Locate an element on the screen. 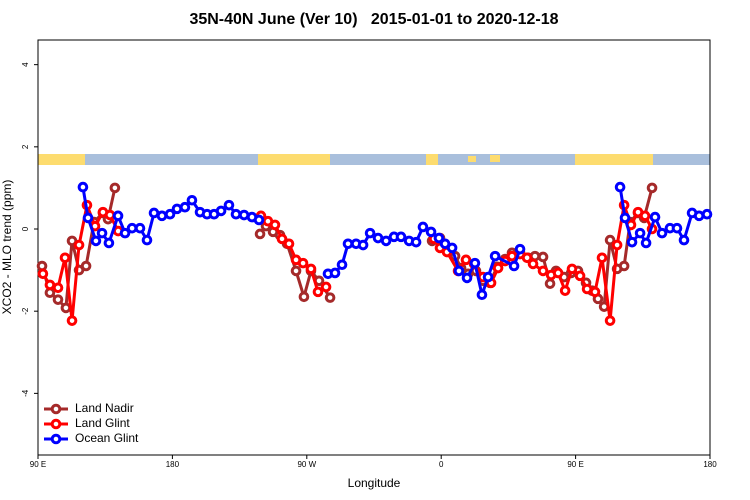 Image resolution: width=750 pixels, height=500 pixels. y-tick-label: -2 is located at coordinates (25, 311).